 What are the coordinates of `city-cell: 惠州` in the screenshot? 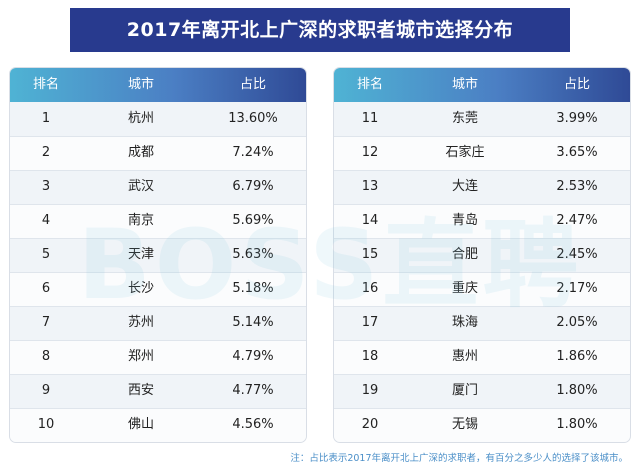 It's located at (464, 356).